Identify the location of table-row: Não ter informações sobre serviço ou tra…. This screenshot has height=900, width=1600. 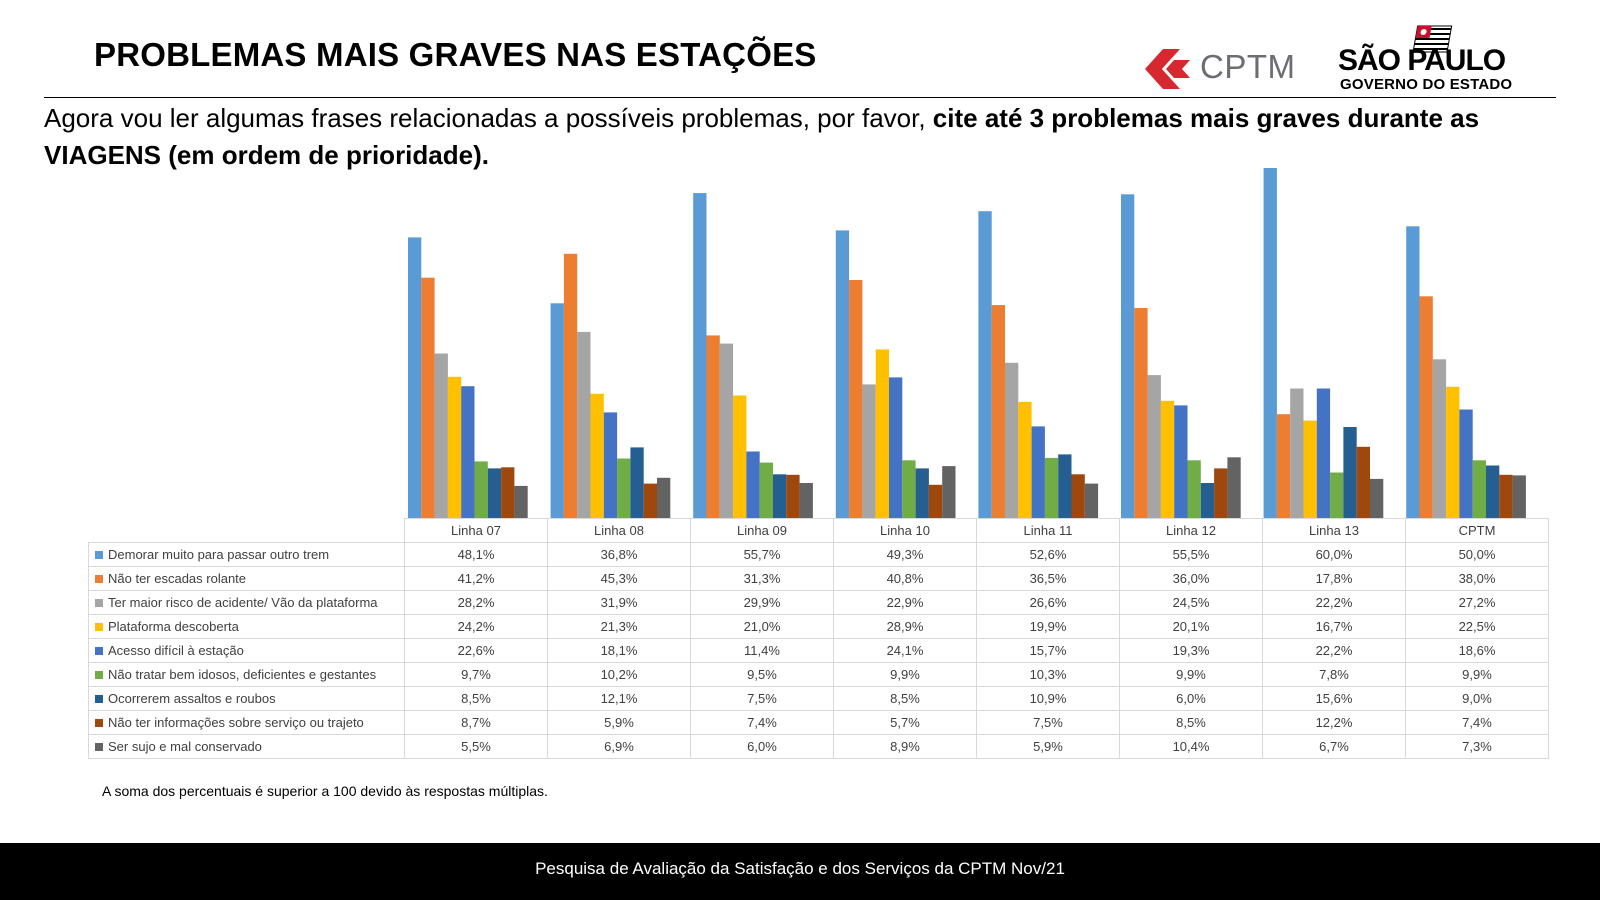
(818, 722).